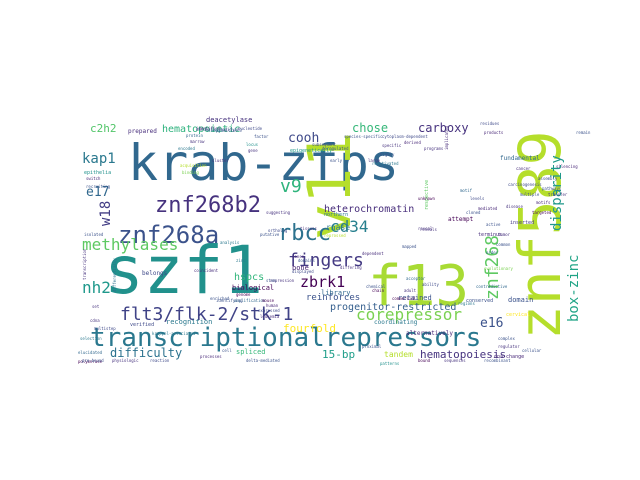 Image resolution: width=640 pixels, height=480 pixels. I want to click on word-common: common, so click(503, 244).